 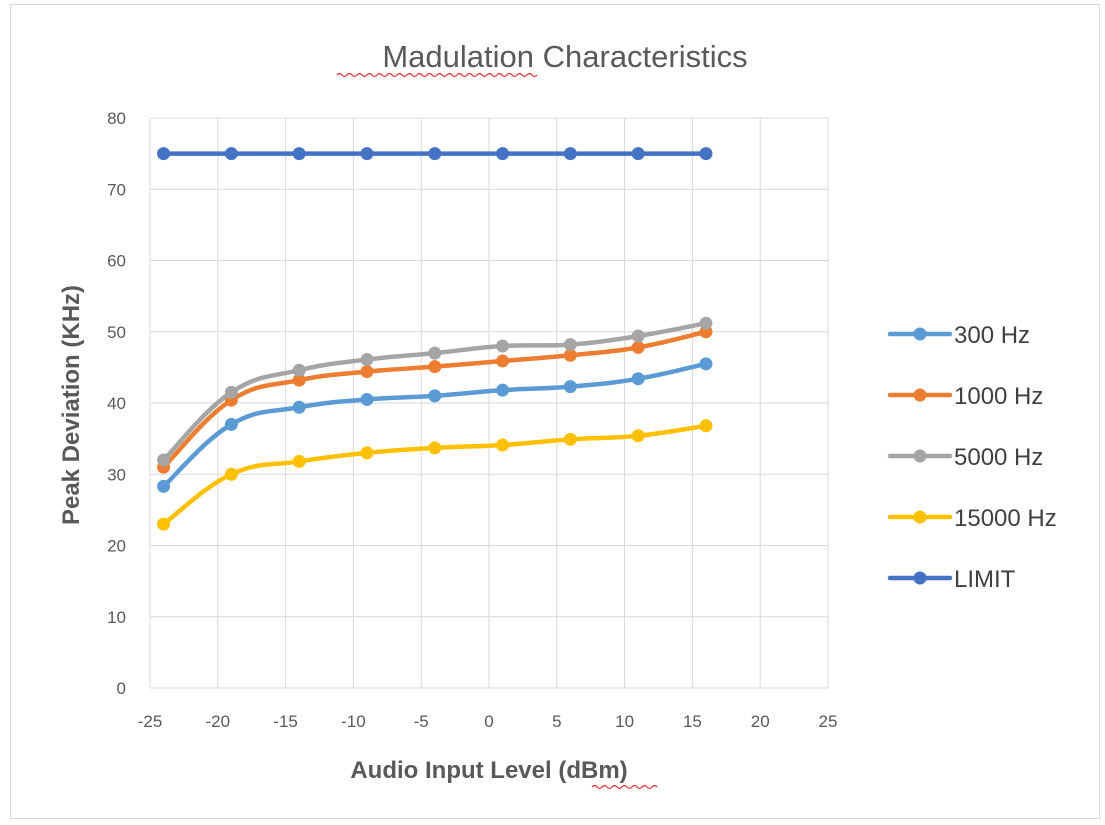 I want to click on y-tick-label: 30, so click(x=116, y=474).